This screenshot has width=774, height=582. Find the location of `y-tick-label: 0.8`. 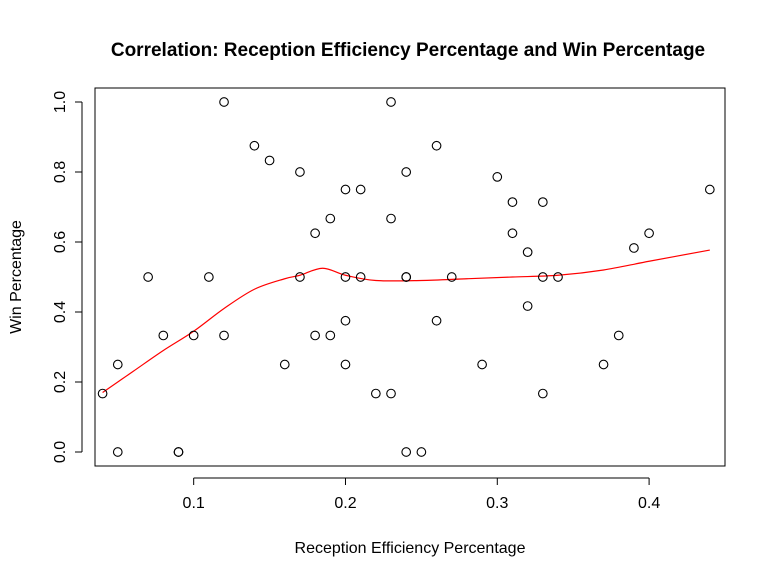

y-tick-label: 0.8 is located at coordinates (60, 172).